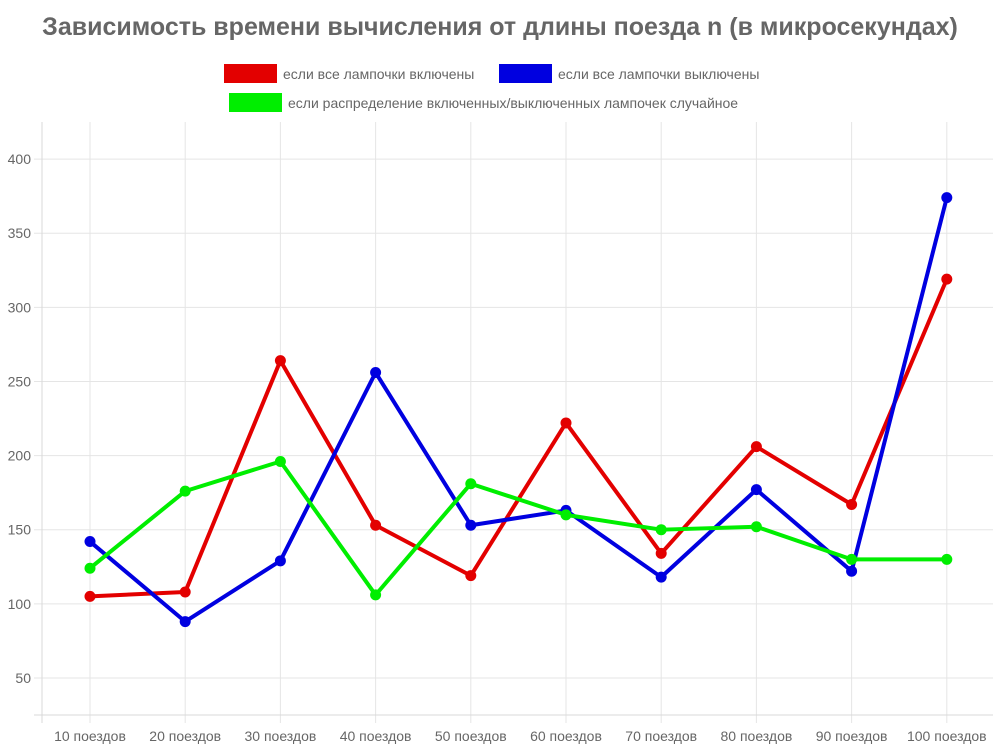 This screenshot has width=1000, height=750. What do you see at coordinates (25, 422) in the screenshot?
I see `y-axis: 50 100 150 200 250 300 350 400` at bounding box center [25, 422].